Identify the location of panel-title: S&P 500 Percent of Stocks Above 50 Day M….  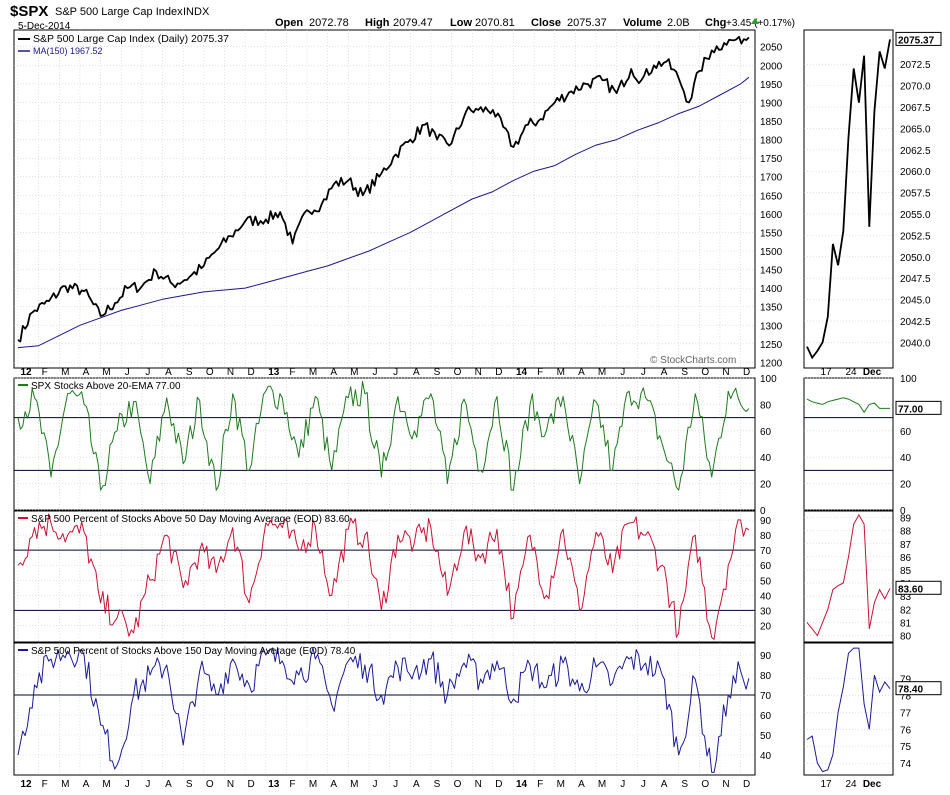
(190, 519).